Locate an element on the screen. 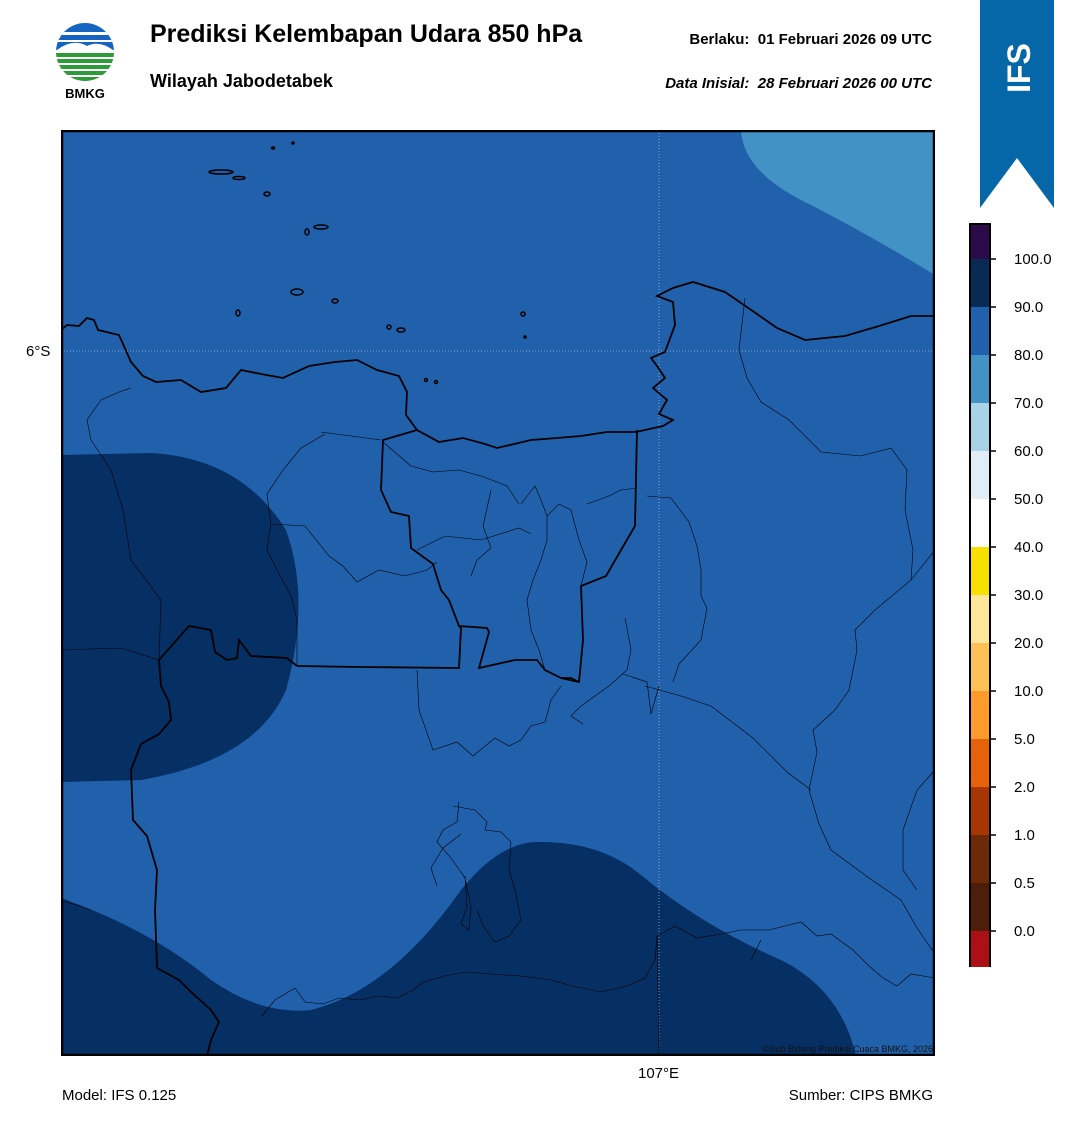 This screenshot has width=1081, height=1128. bmkg-logo: BMKG is located at coordinates (85, 62).